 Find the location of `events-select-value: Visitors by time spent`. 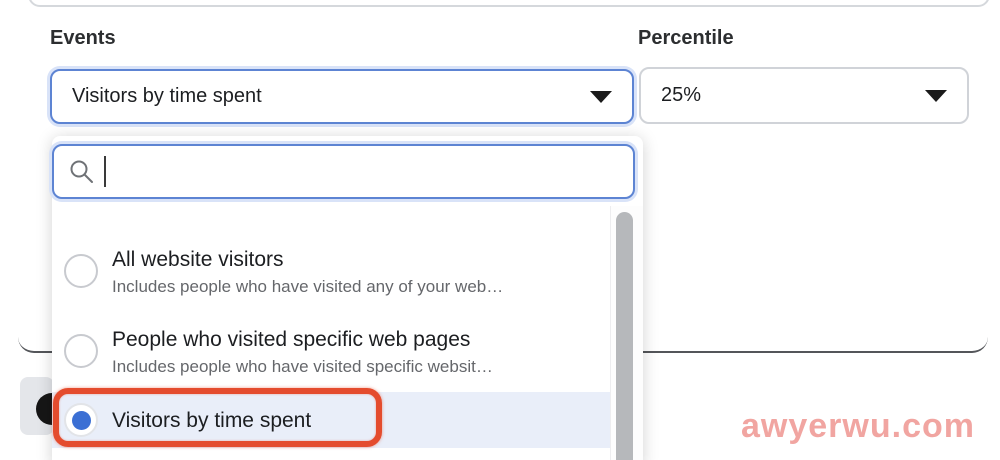

events-select-value: Visitors by time spent is located at coordinates (167, 96).